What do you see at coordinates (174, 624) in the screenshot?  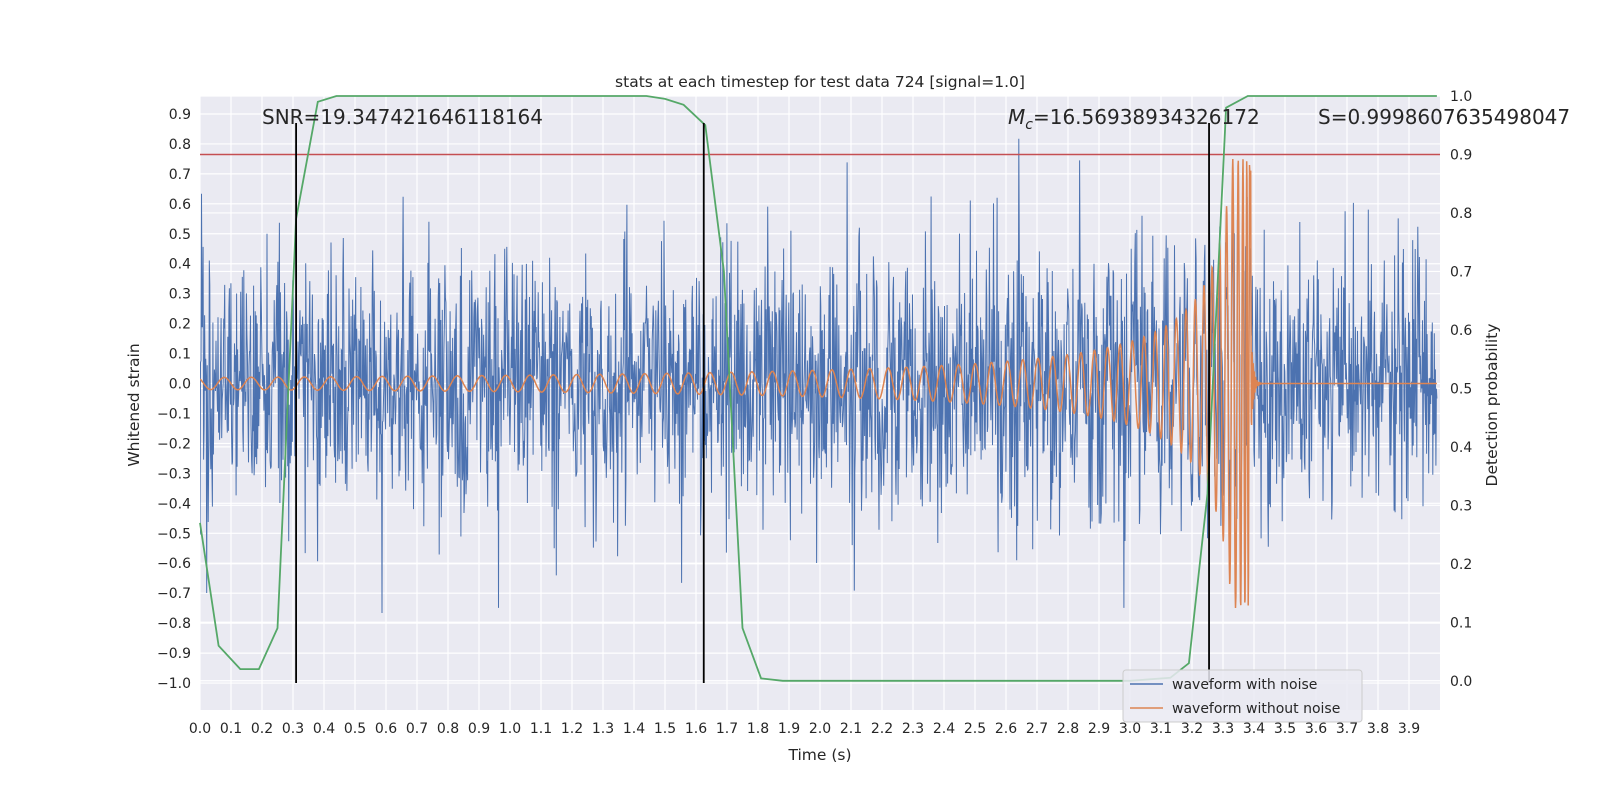 I see `y-tick-label: −0.8` at bounding box center [174, 624].